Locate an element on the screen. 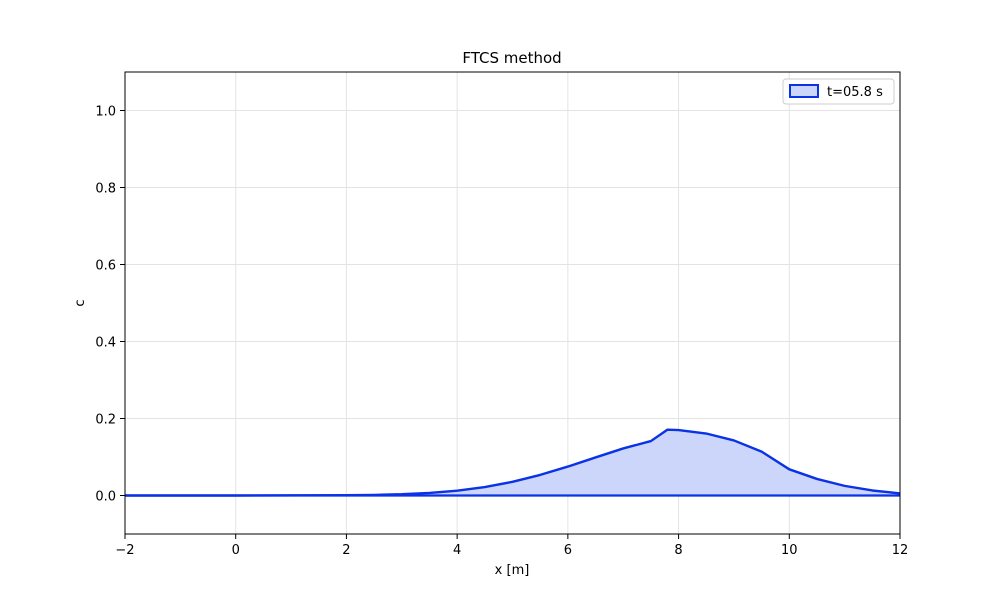 This screenshot has height=600, width=1000. y-tick-label: 0.0 is located at coordinates (105, 497).